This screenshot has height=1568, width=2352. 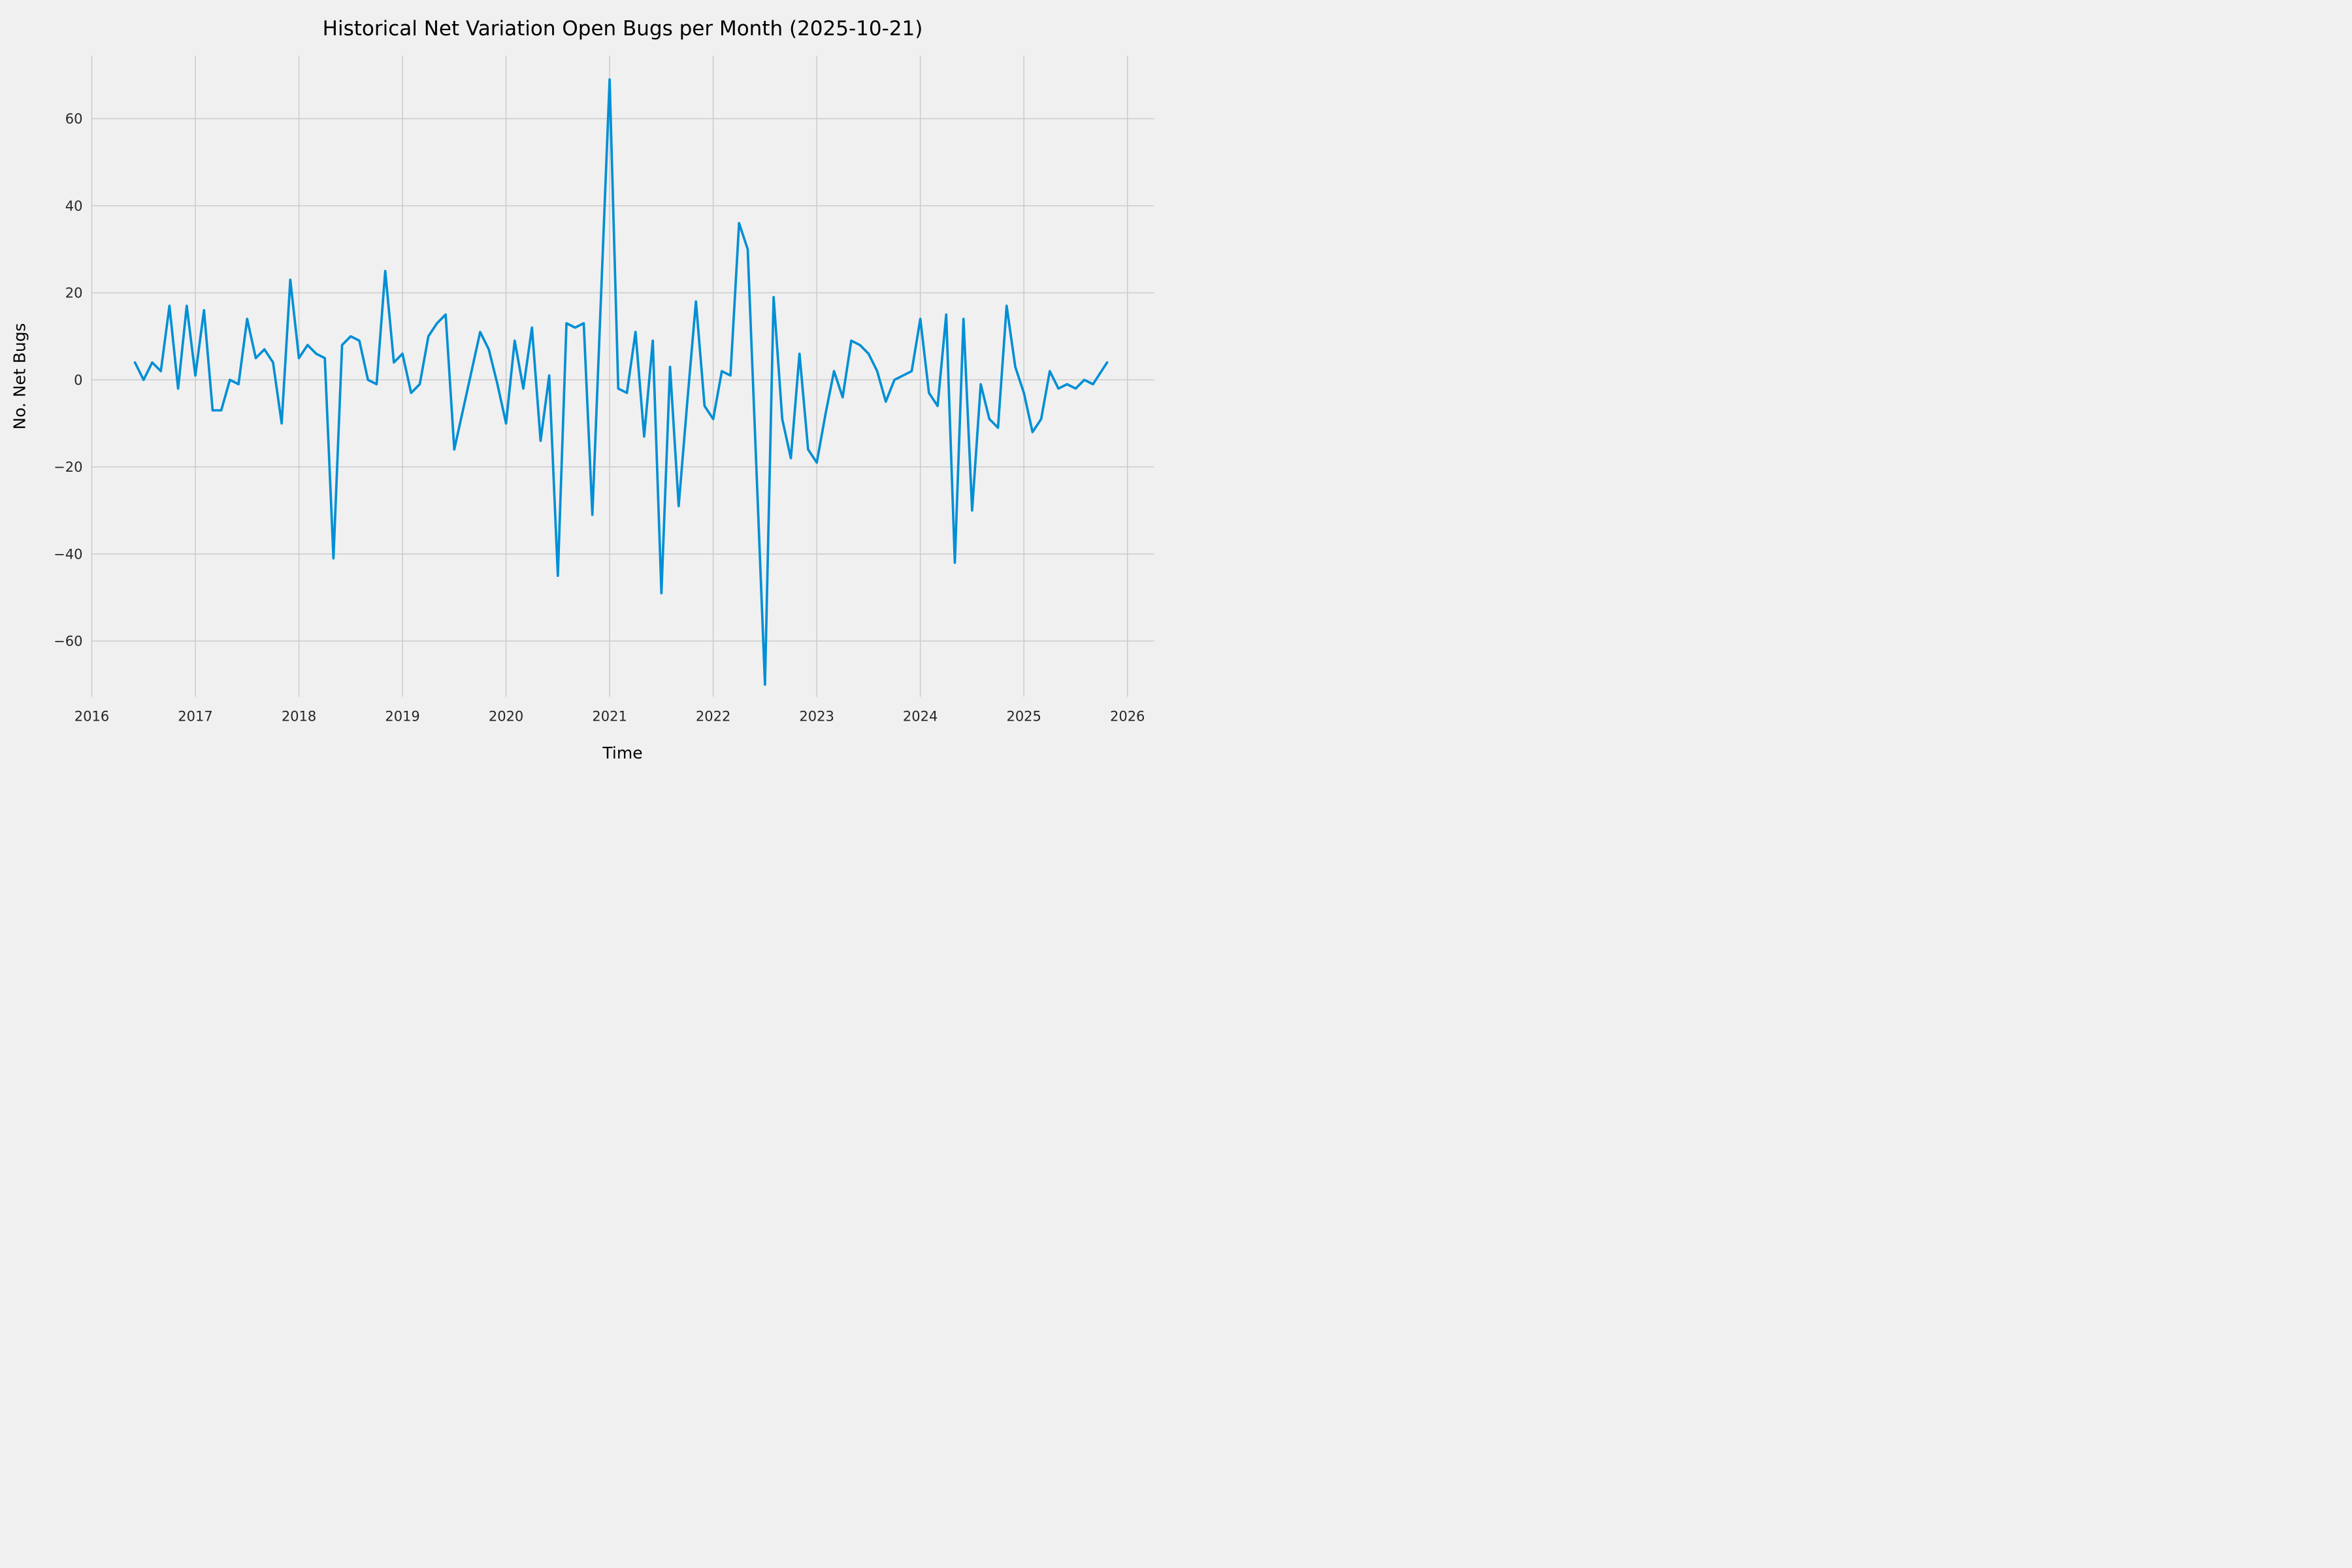 What do you see at coordinates (74, 206) in the screenshot?
I see `y-tick-label: 40` at bounding box center [74, 206].